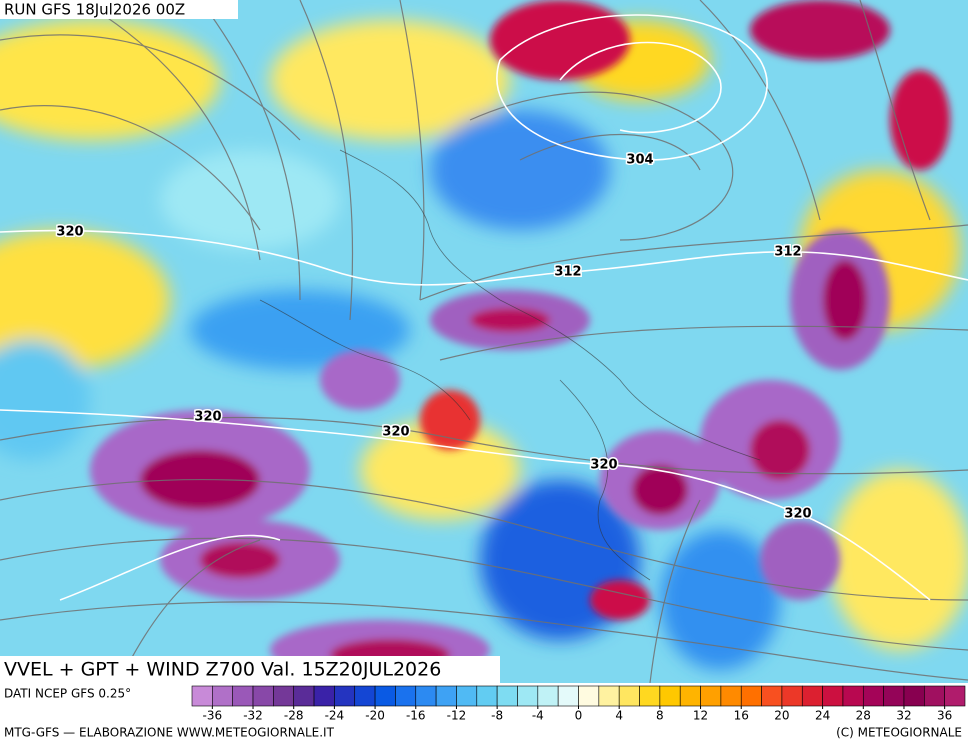  Describe the element at coordinates (538, 716) in the screenshot. I see `colorbar-tick-label: -4` at that location.